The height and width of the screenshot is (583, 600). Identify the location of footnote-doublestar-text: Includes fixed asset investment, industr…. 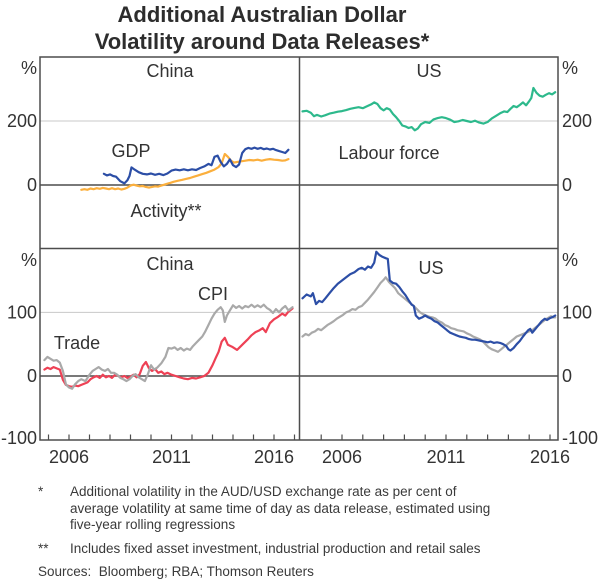
(275, 548).